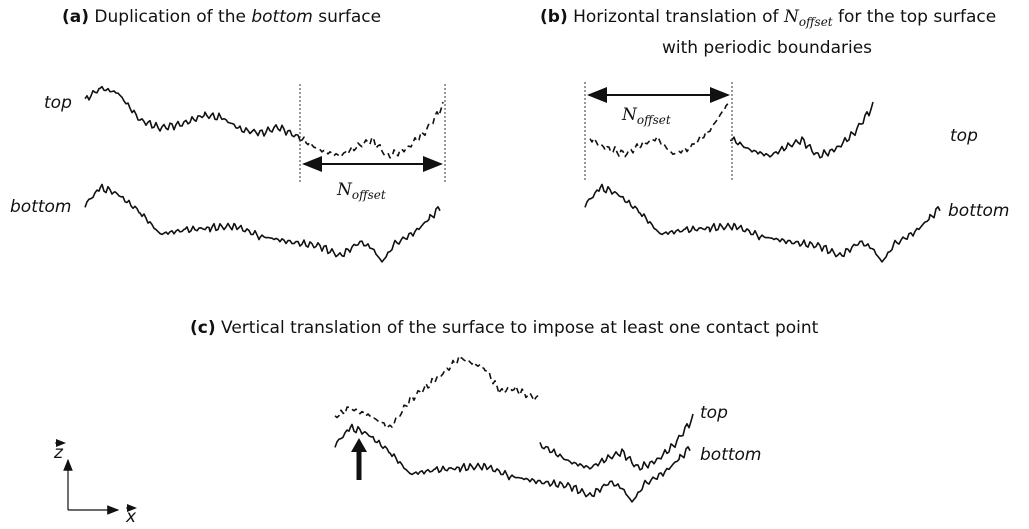 The width and height of the screenshot is (1029, 529). Describe the element at coordinates (75, 17) in the screenshot. I see `panel-label: (a)` at that location.